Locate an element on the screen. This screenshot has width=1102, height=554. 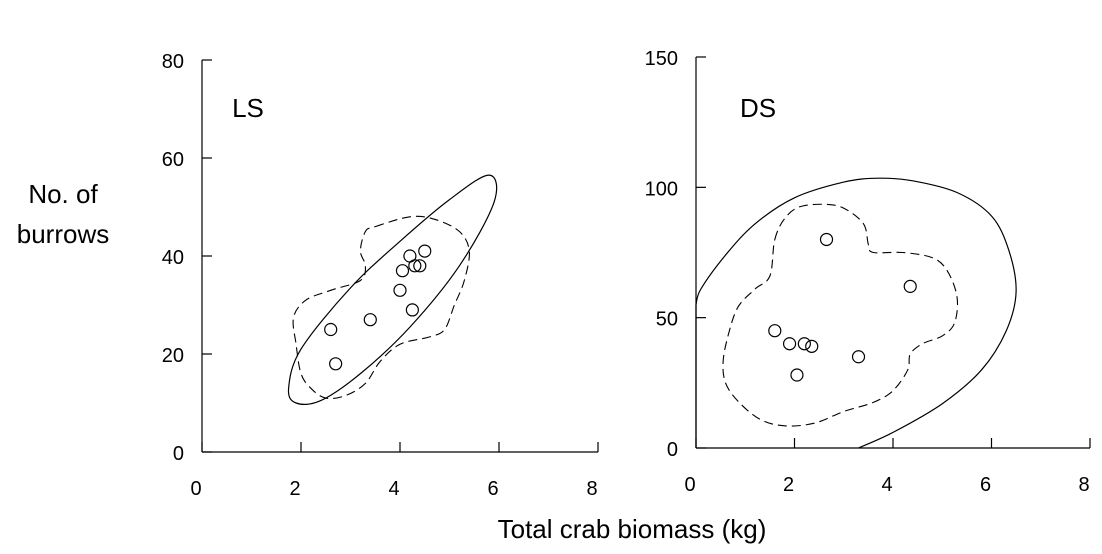
ds-y-tick-label: 0 is located at coordinates (672, 450).